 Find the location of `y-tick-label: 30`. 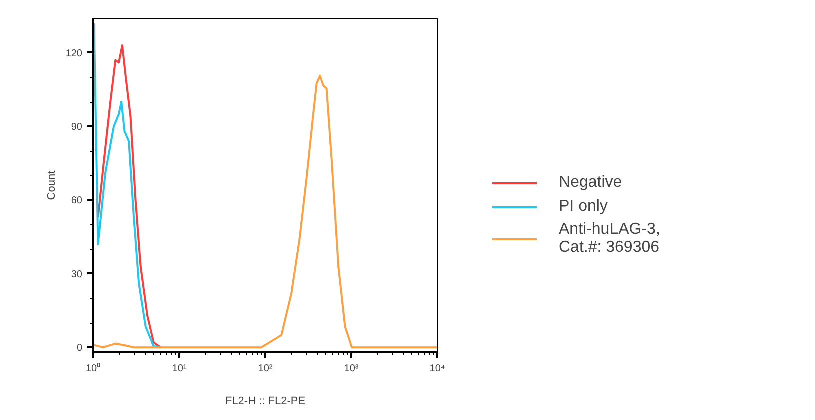

y-tick-label: 30 is located at coordinates (77, 274).